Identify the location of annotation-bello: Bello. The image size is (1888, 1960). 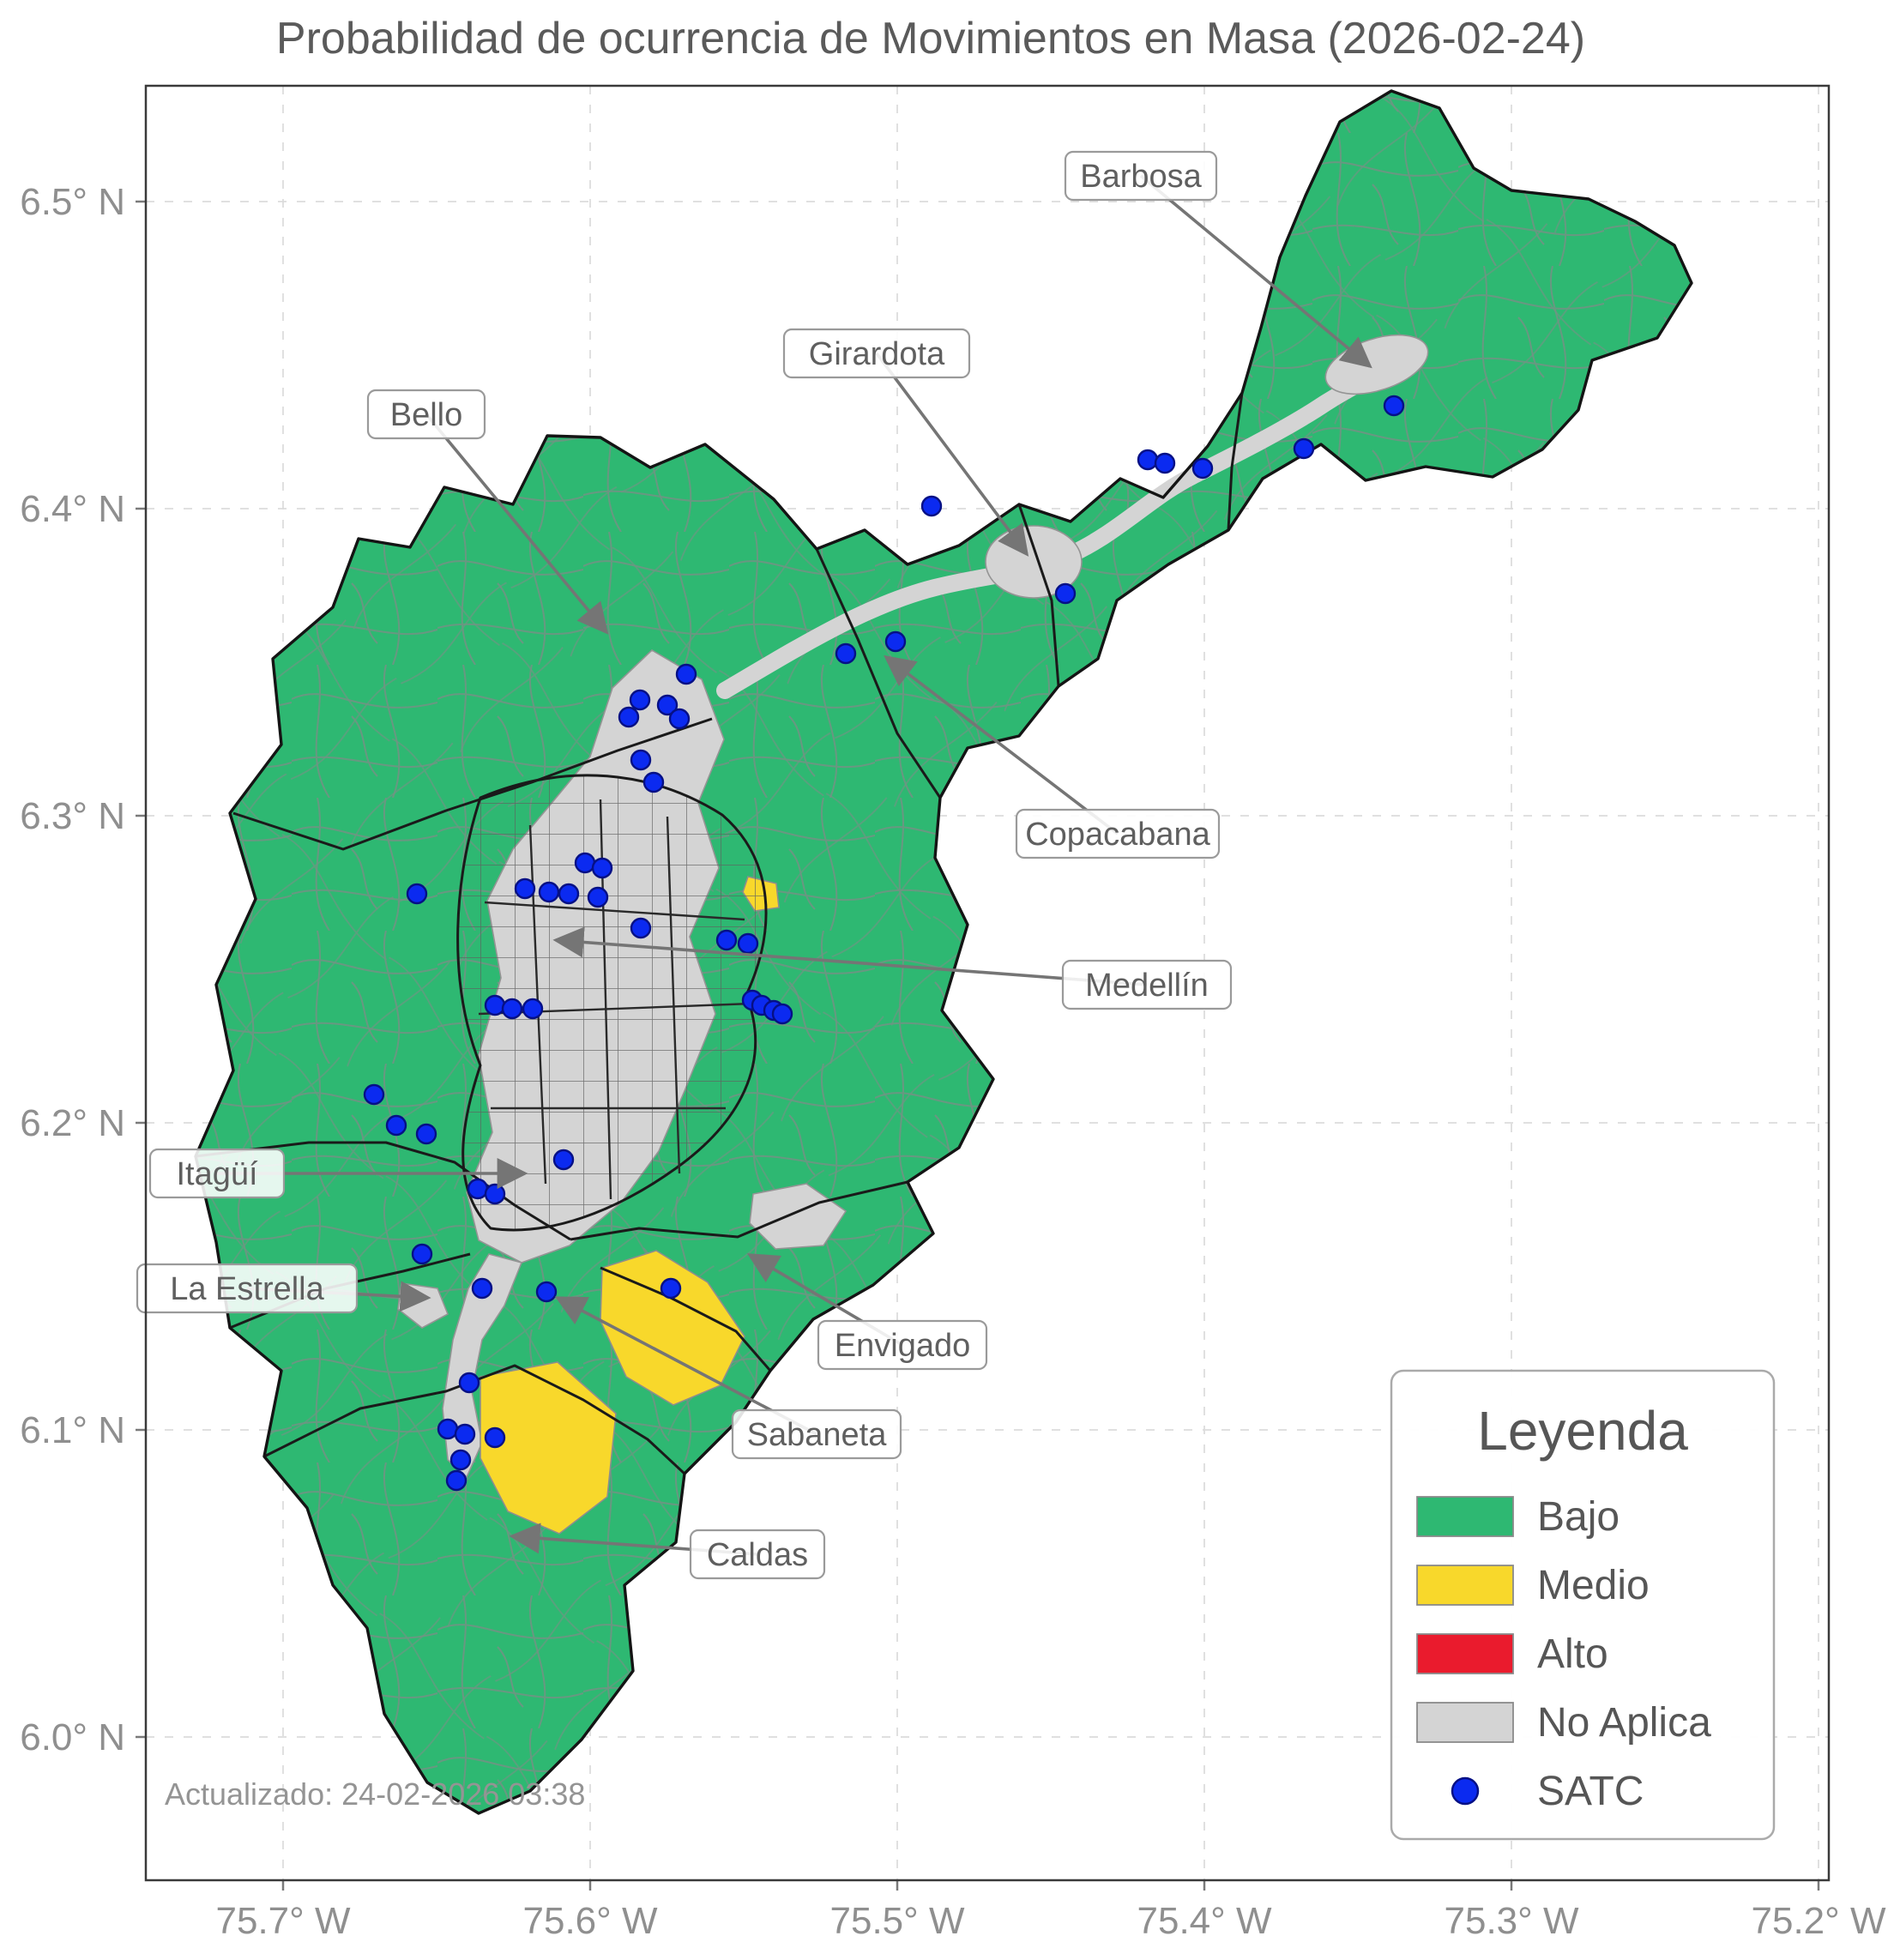
(426, 415).